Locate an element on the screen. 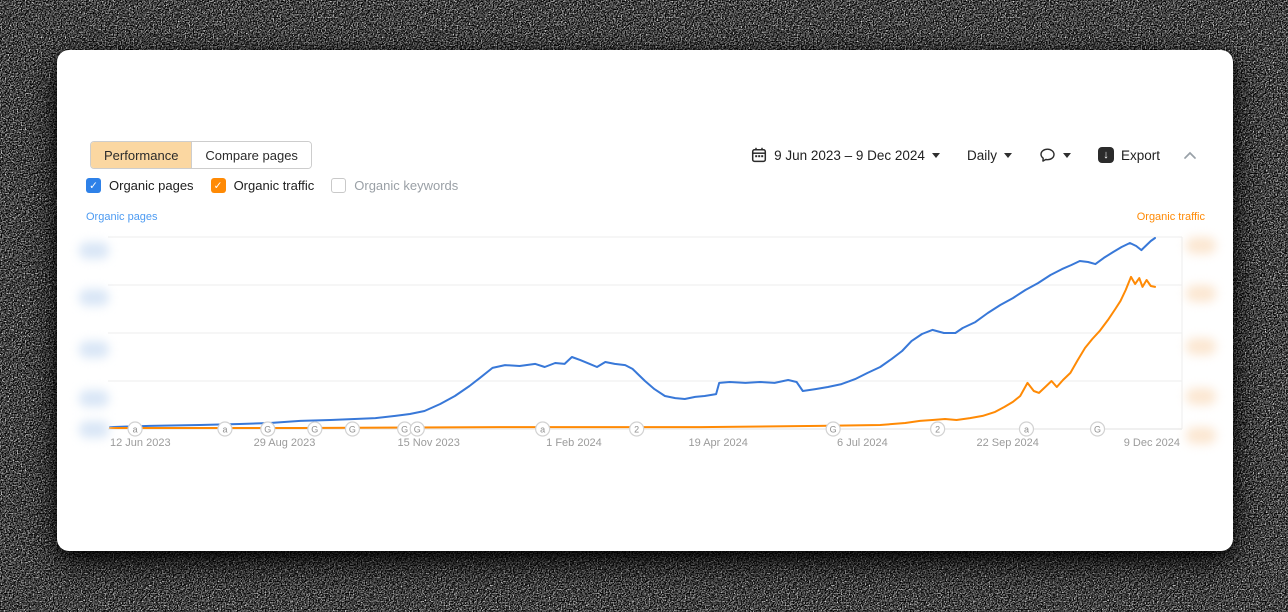 This screenshot has width=1288, height=612. checkbox-organic-keywords-icon is located at coordinates (339, 185).